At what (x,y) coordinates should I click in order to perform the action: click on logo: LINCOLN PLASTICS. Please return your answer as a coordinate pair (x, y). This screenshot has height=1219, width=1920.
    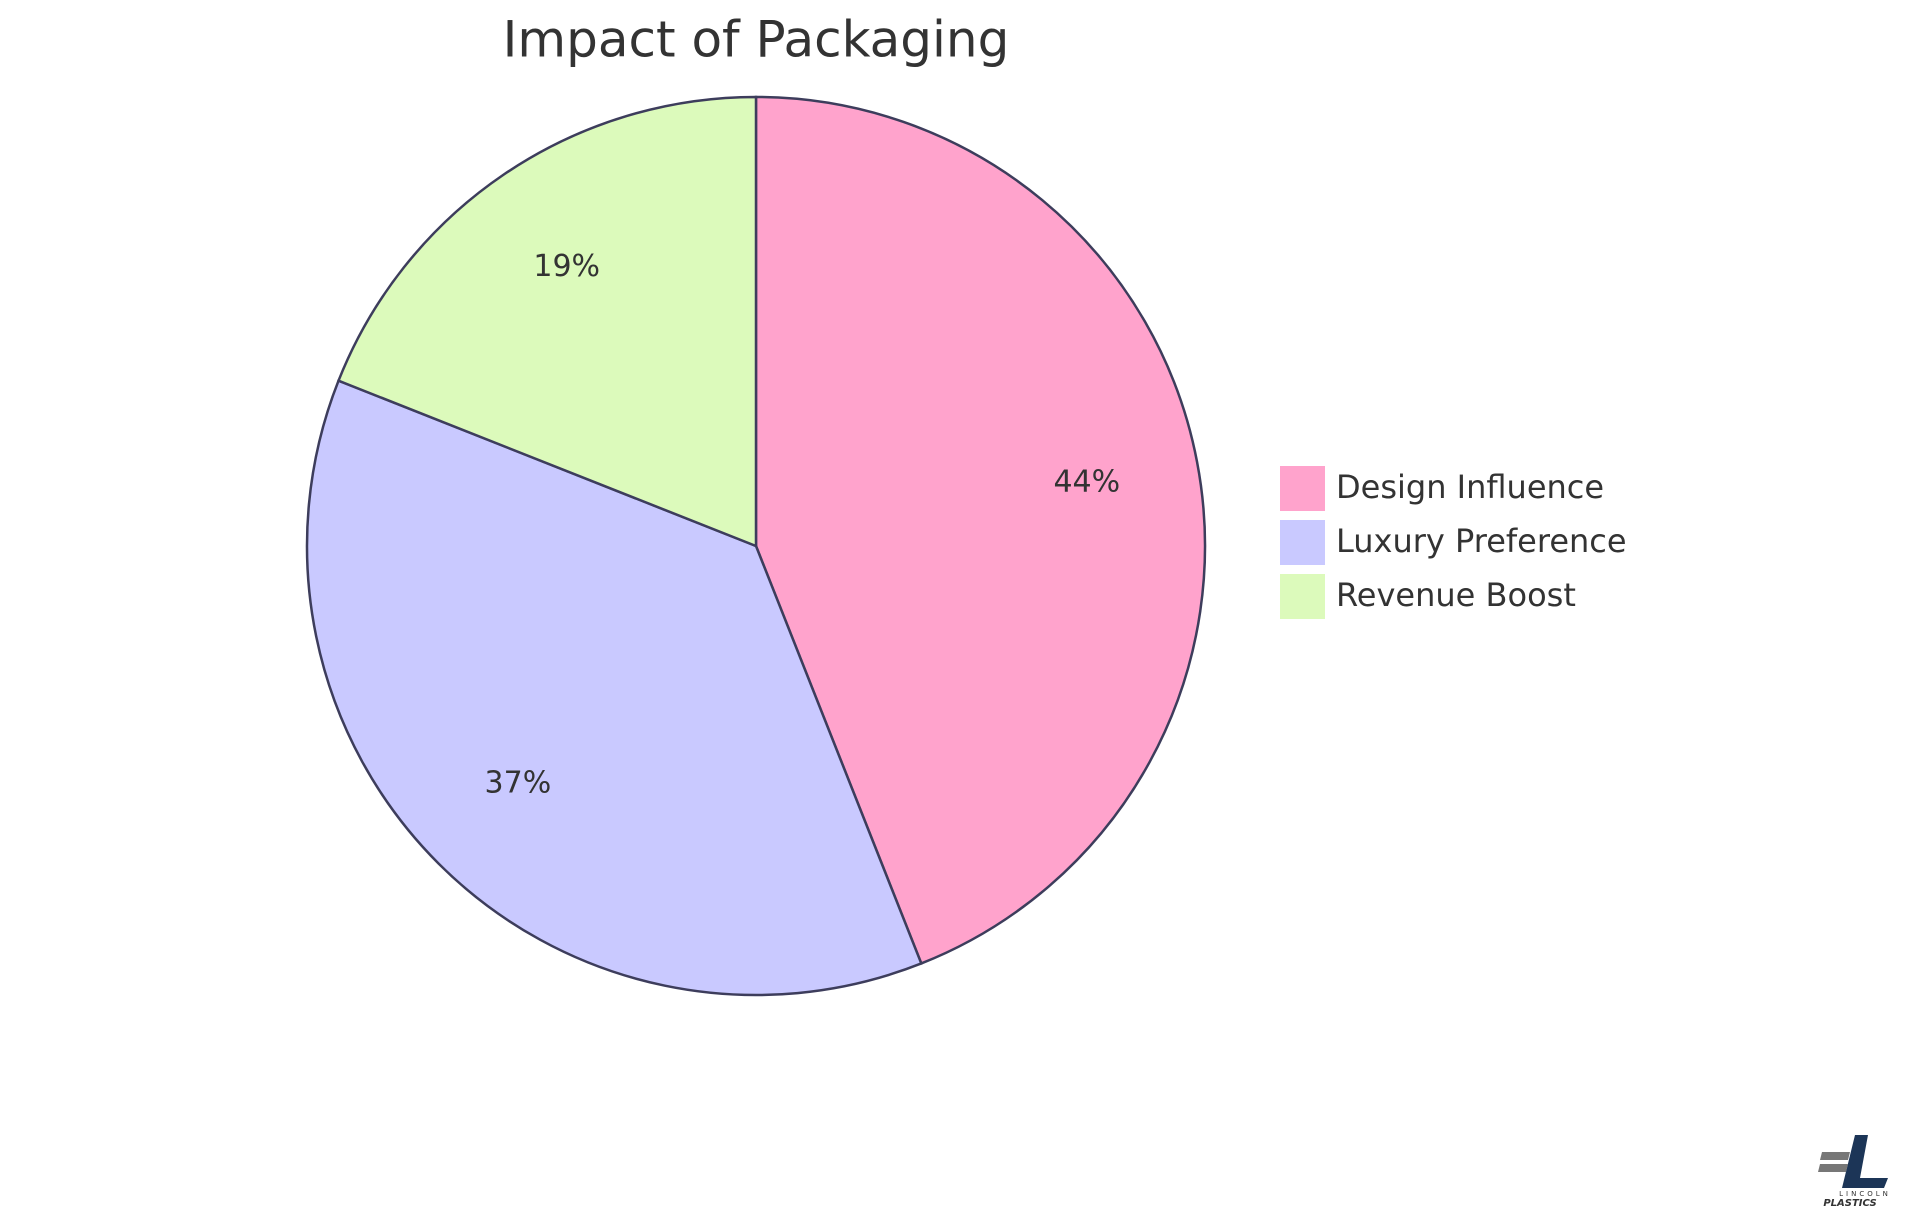
    Looking at the image, I should click on (1854, 1172).